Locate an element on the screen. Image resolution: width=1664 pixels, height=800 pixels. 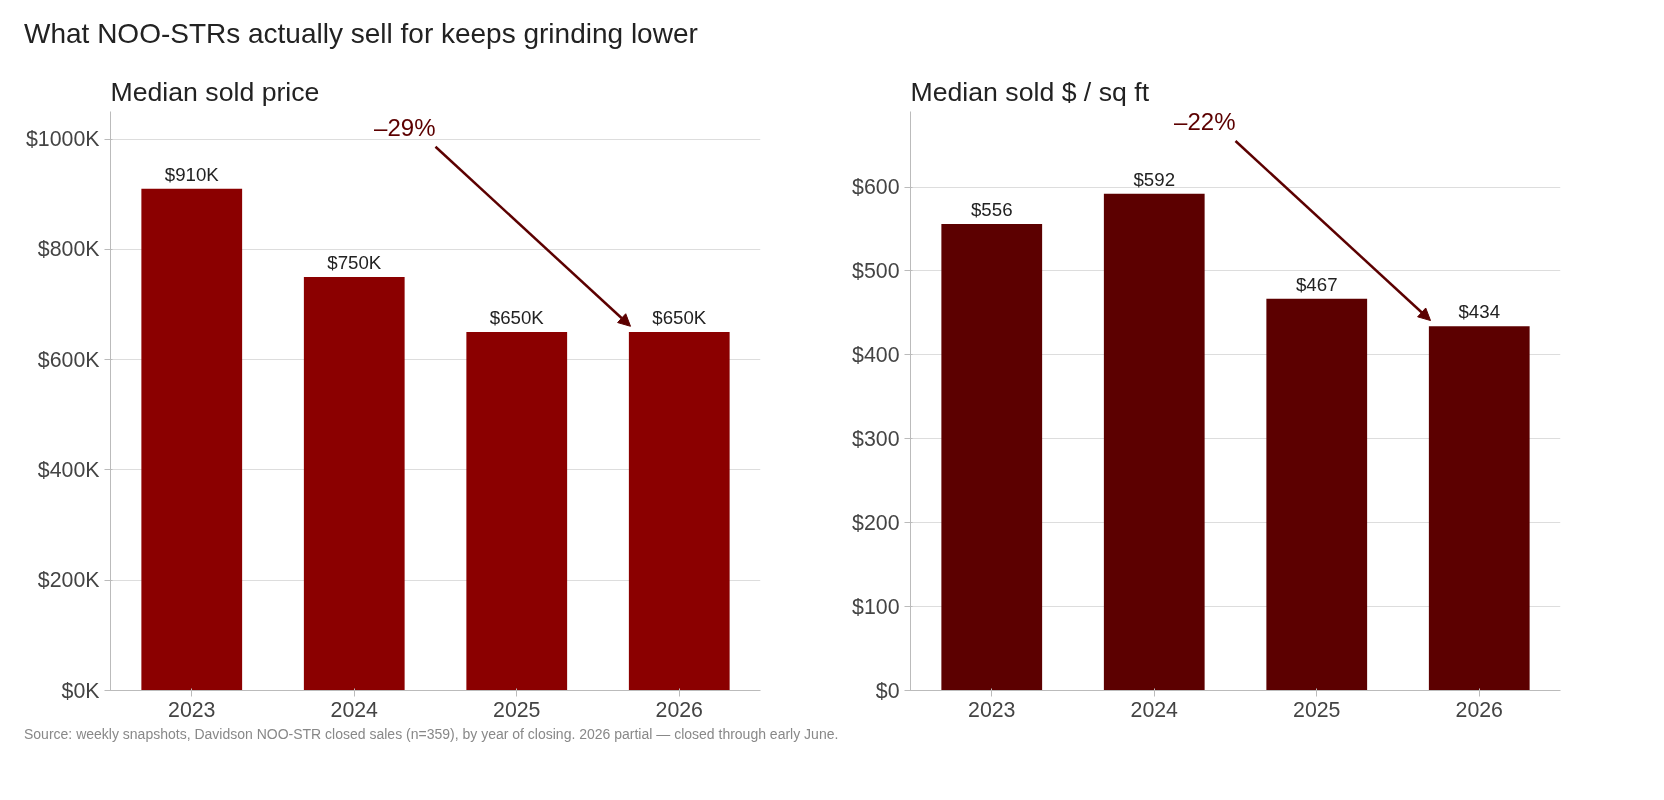
y-tick-label: $300 is located at coordinates (876, 438).